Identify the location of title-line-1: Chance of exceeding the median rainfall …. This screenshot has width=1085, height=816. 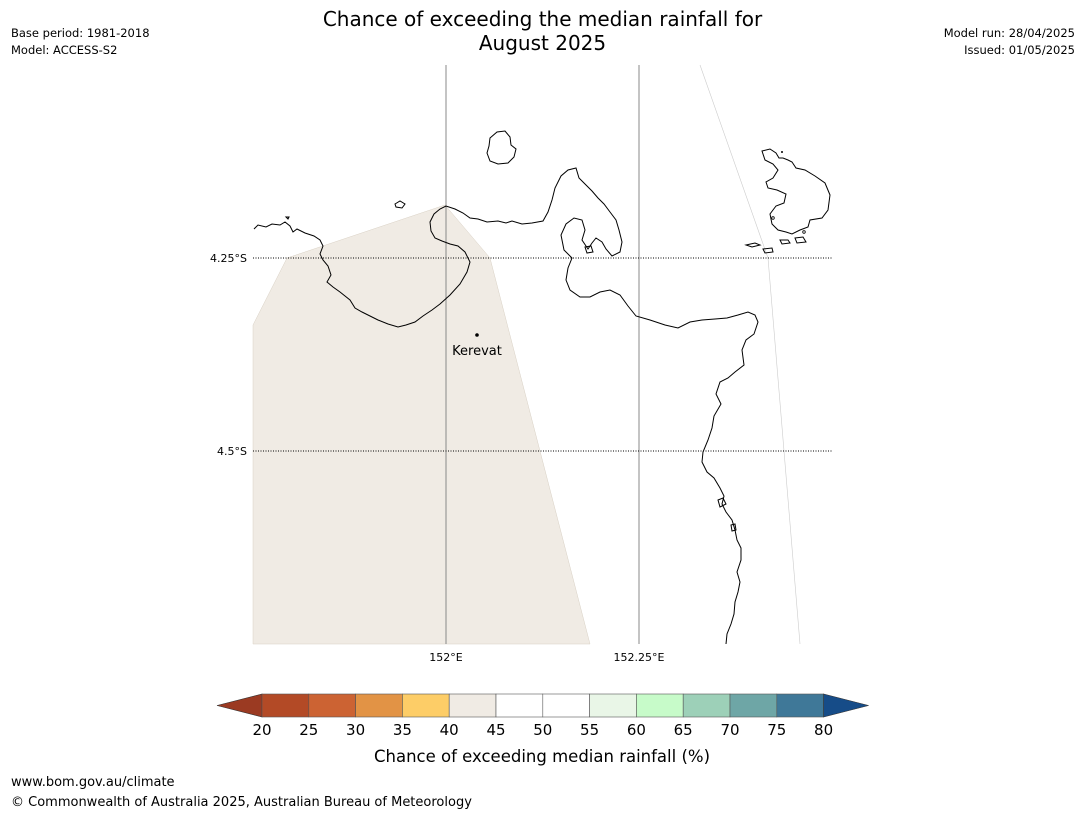
(542, 19).